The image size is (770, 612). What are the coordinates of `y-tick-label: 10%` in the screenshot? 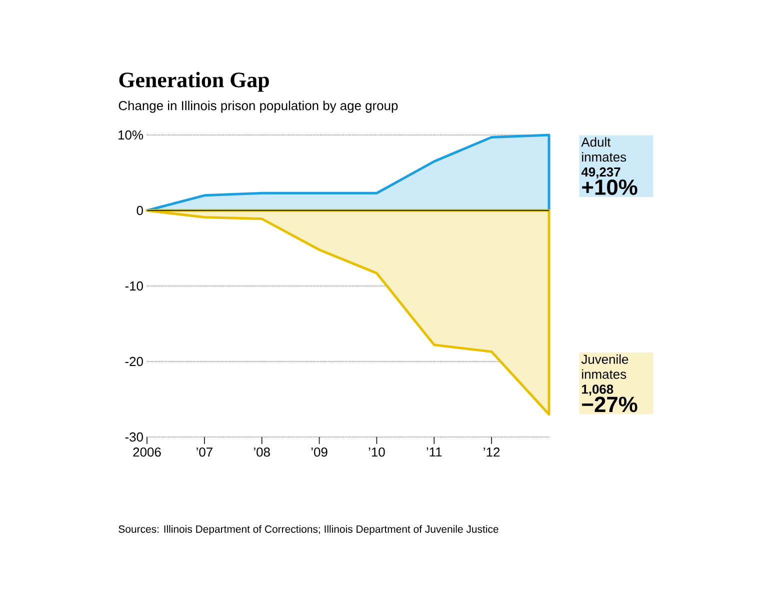 It's located at (131, 135).